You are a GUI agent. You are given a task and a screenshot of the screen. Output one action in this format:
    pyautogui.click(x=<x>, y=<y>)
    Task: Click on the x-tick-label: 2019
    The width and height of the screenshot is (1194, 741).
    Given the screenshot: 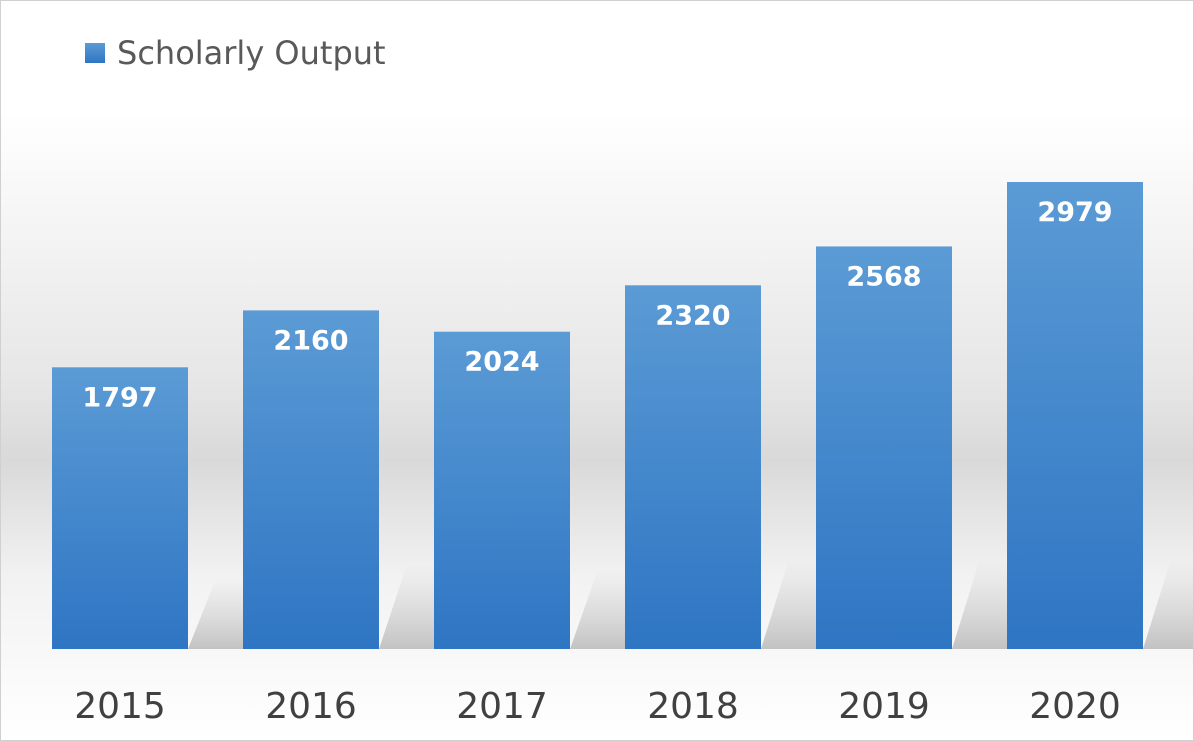 What is the action you would take?
    pyautogui.click(x=884, y=706)
    